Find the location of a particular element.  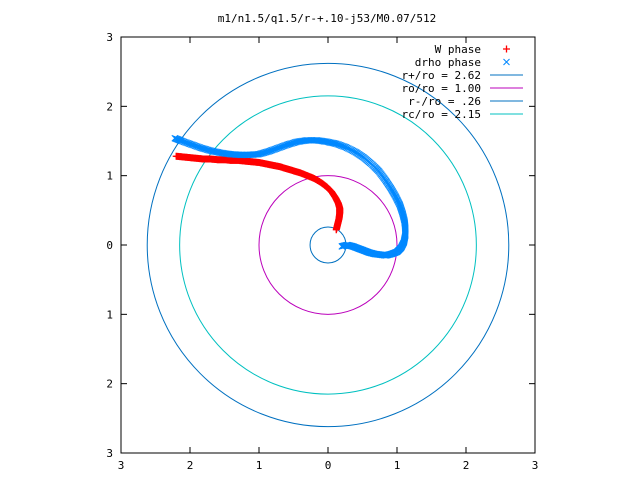

series-drho-phase is located at coordinates (290, 196).